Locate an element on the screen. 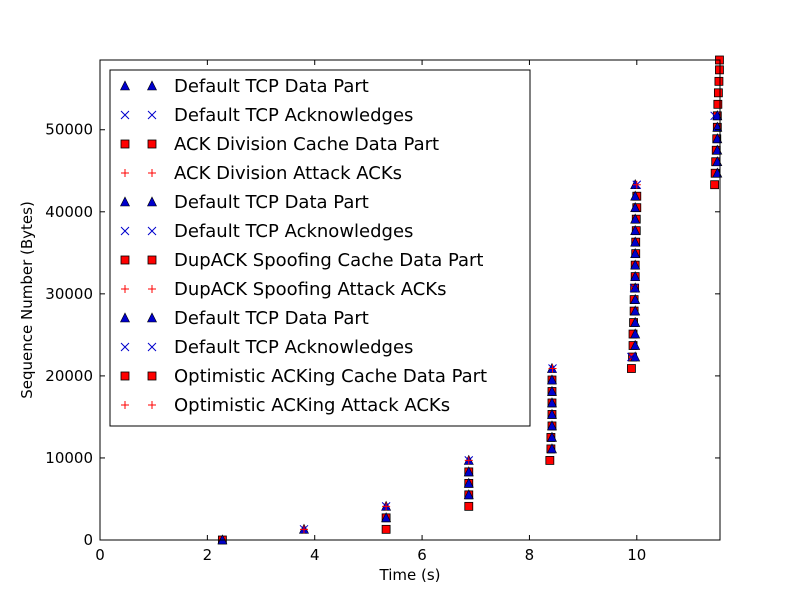  x-tick-label: 2 is located at coordinates (208, 555).